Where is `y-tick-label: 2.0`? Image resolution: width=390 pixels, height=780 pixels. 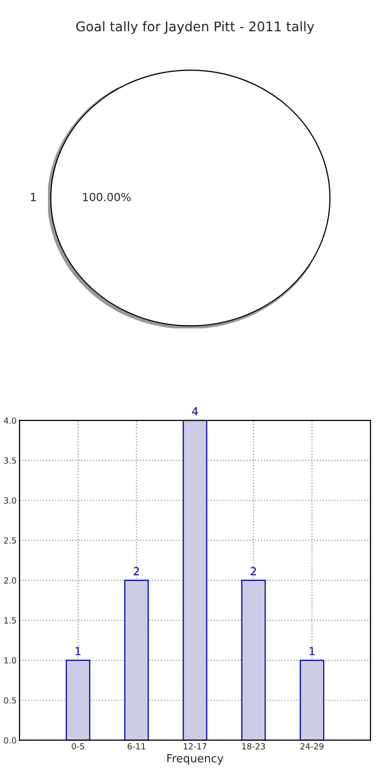 y-tick-label: 2.0 is located at coordinates (10, 580).